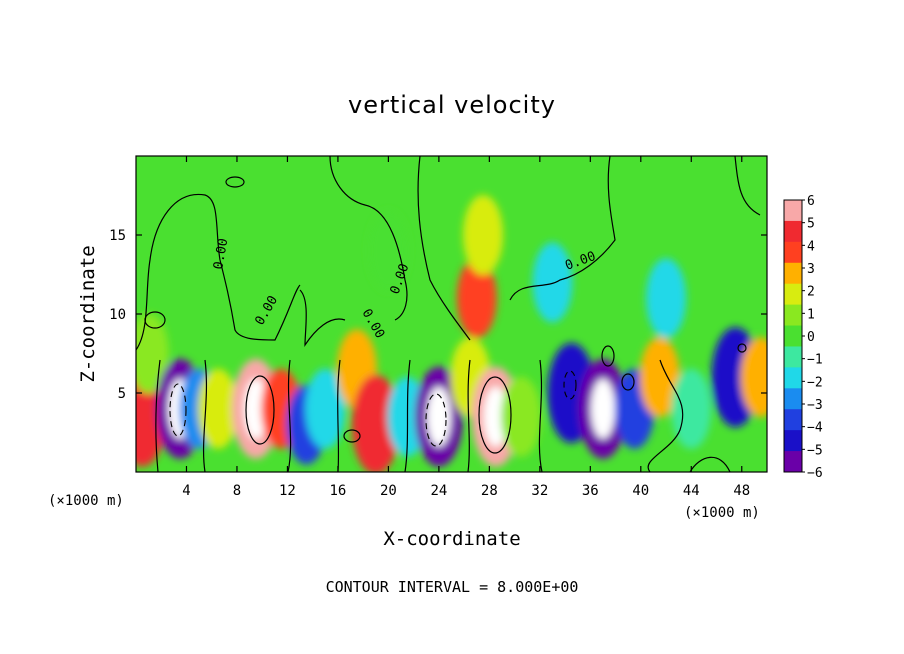 This screenshot has height=654, width=904. What do you see at coordinates (489, 491) in the screenshot?
I see `x-tick-label: 28` at bounding box center [489, 491].